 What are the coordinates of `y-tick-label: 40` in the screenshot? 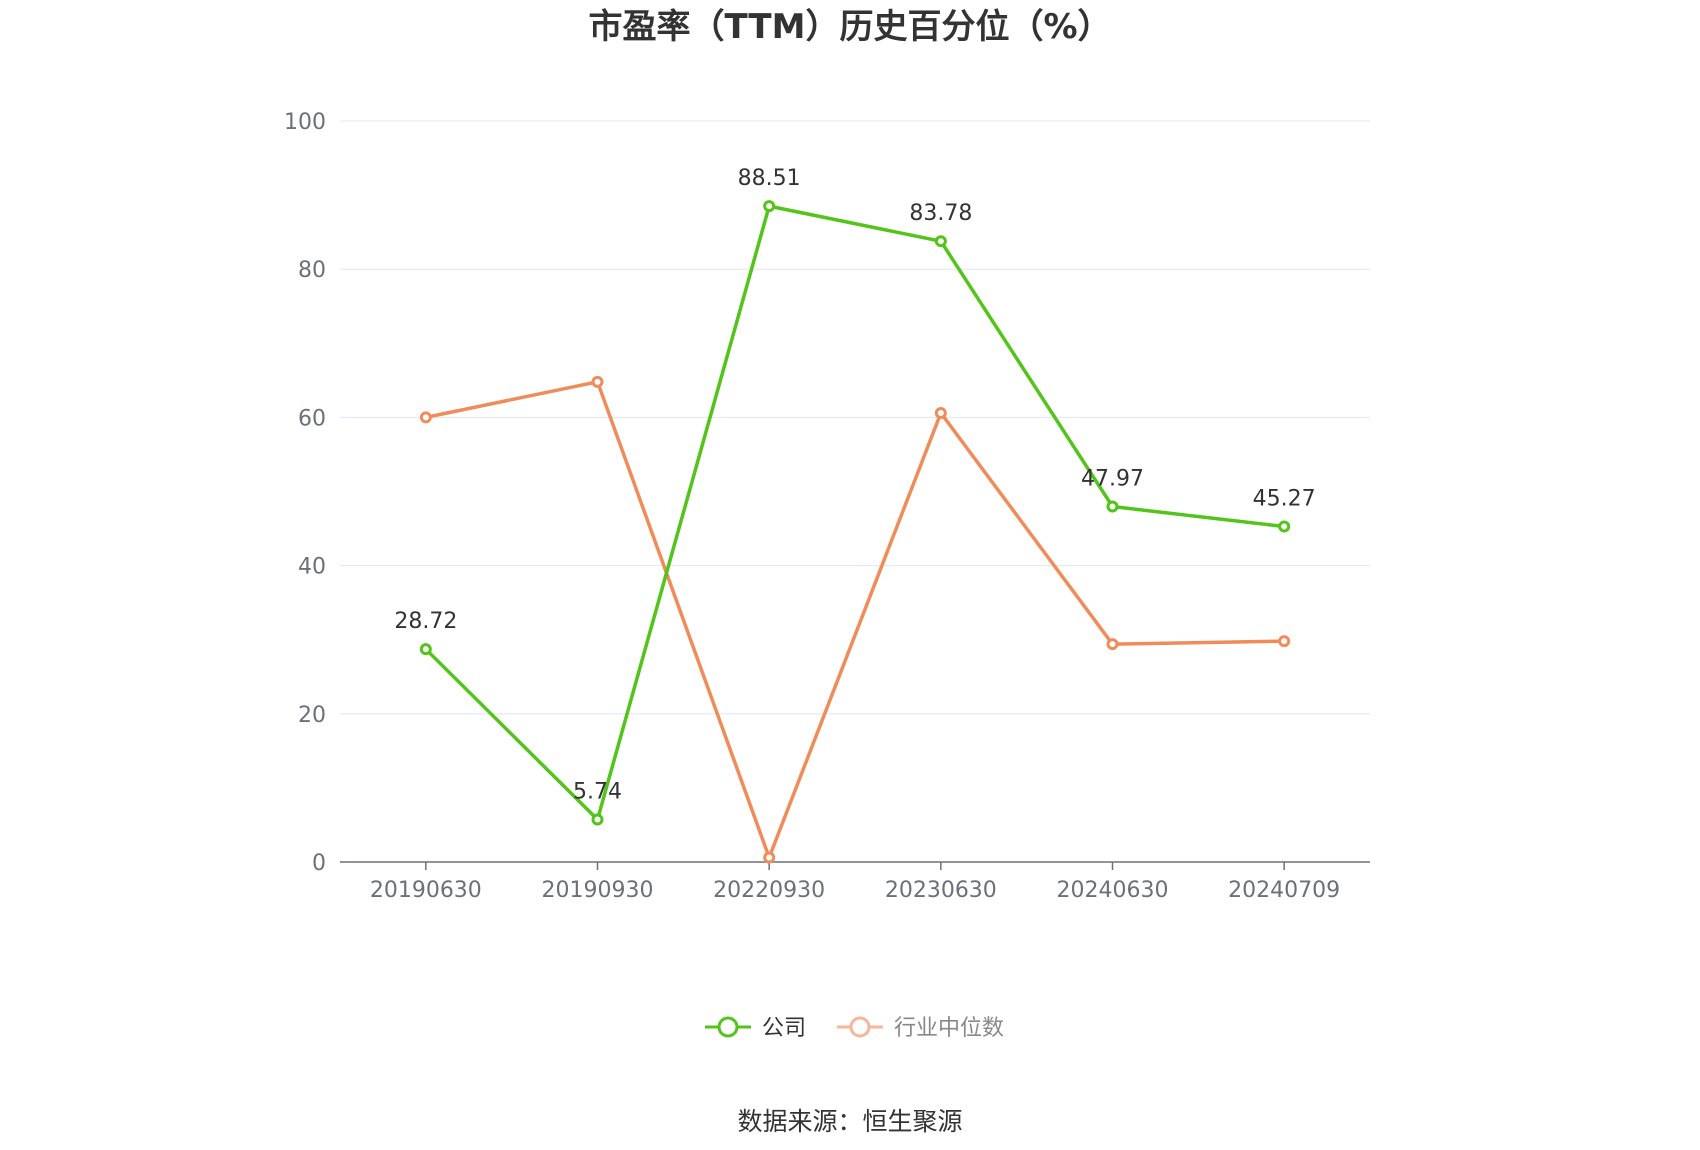 It's located at (312, 567).